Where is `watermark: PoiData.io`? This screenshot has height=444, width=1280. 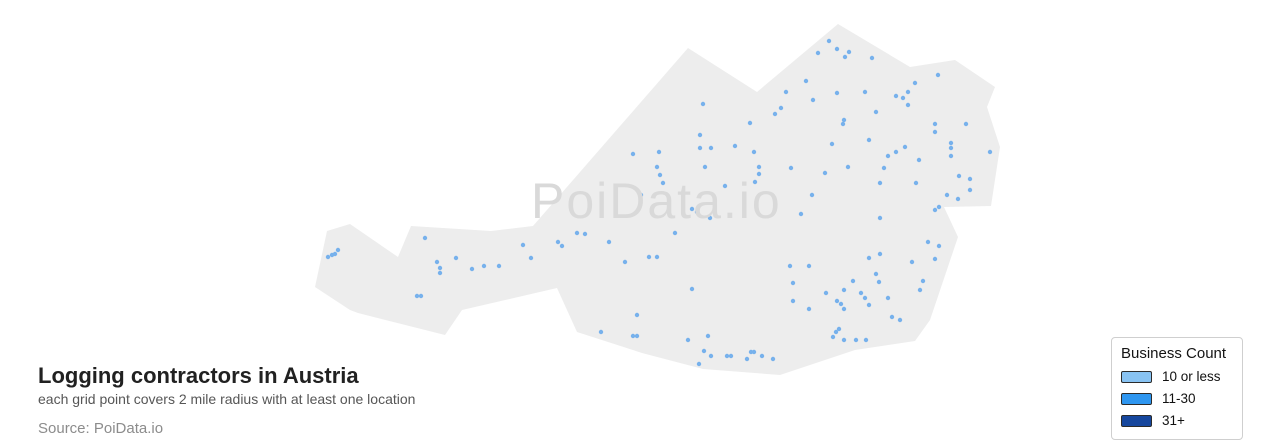
watermark: PoiData.io is located at coordinates (656, 201).